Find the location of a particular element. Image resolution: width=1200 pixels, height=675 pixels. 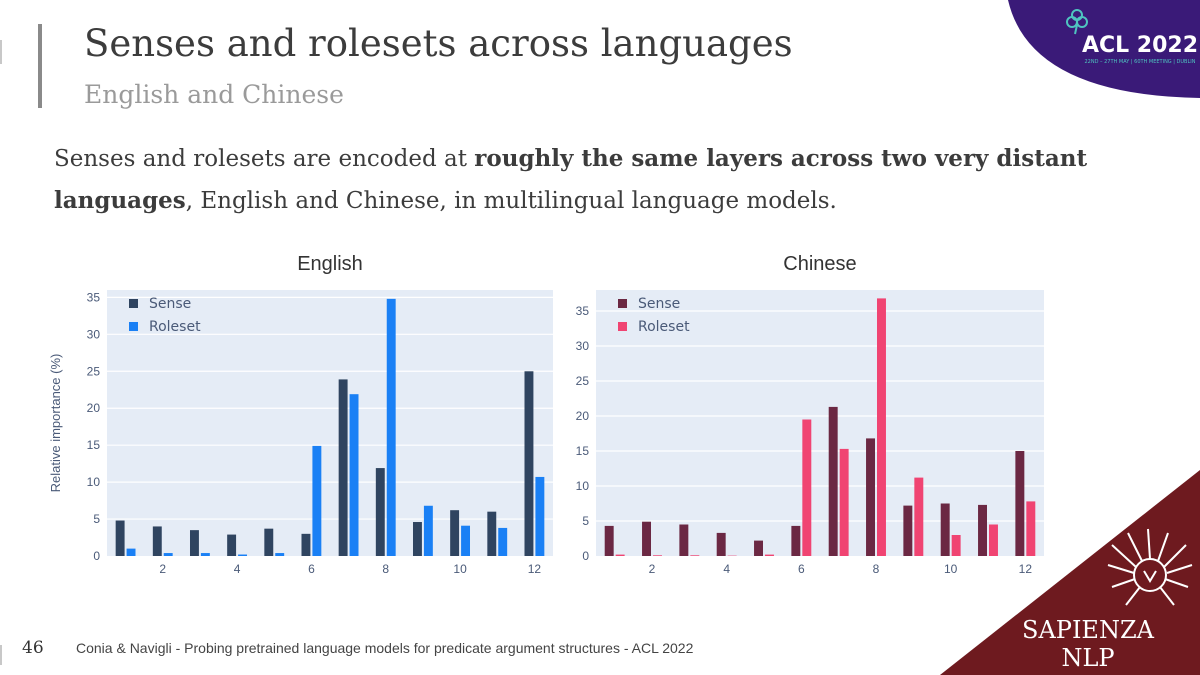

chart-title: Chinese is located at coordinates (819, 264).